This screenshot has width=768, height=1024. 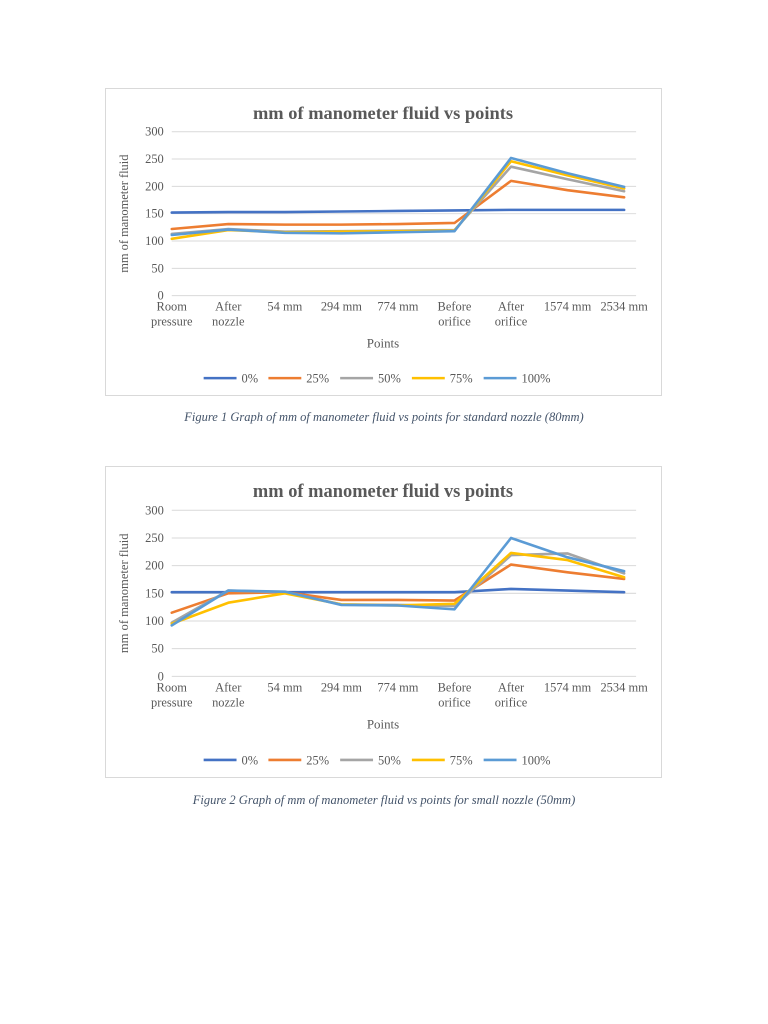 I want to click on series-line-50%, so click(x=398, y=588).